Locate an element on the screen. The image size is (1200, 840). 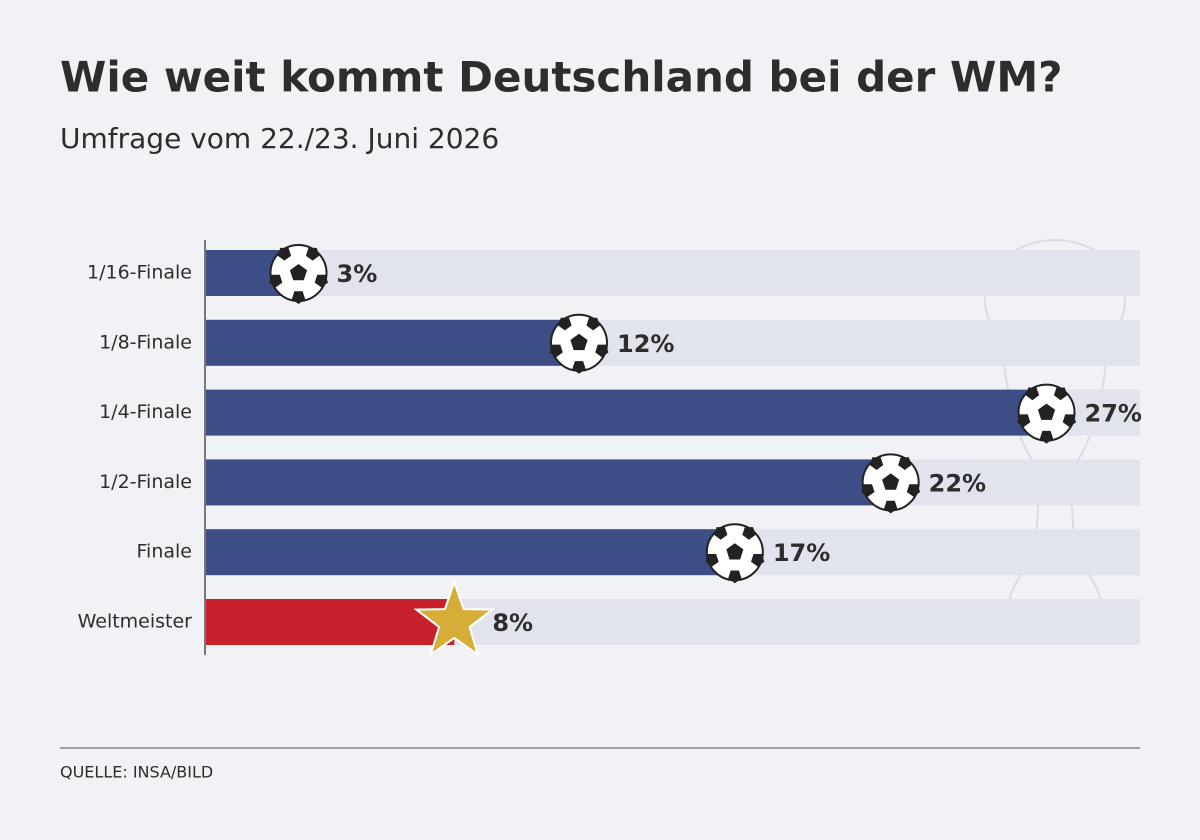
chart-title: Wie weit kommt Deutschland bei der WM? is located at coordinates (561, 77).